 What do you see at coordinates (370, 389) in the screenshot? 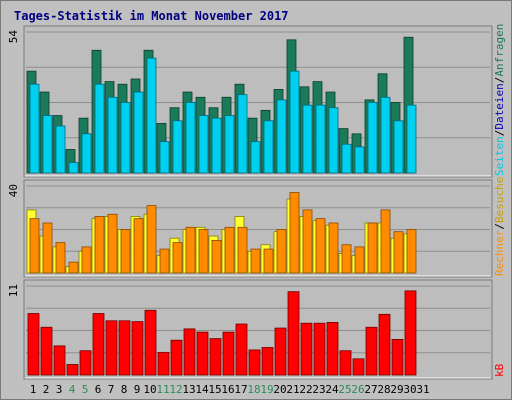
I see `x-tick-label: 27` at bounding box center [370, 389].